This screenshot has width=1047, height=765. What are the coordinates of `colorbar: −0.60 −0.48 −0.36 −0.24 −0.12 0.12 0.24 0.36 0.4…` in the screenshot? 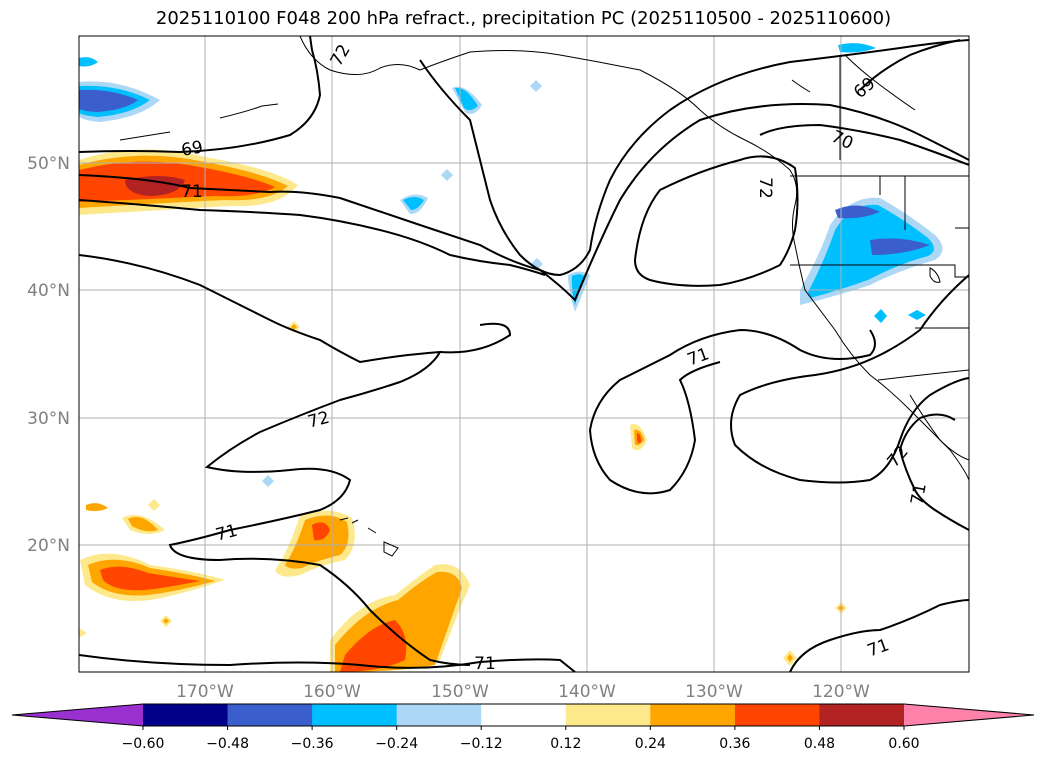 It's located at (523, 727).